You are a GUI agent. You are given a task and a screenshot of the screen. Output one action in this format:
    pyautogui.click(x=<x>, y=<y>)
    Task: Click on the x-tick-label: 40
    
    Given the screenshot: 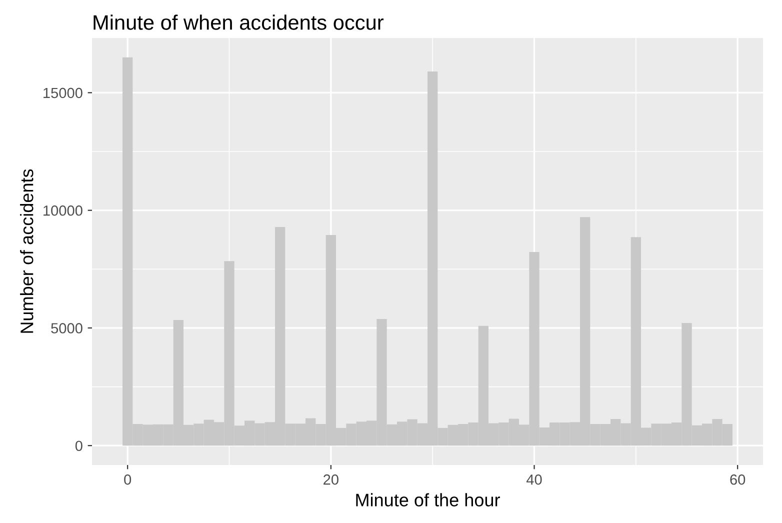 What is the action you would take?
    pyautogui.click(x=534, y=479)
    